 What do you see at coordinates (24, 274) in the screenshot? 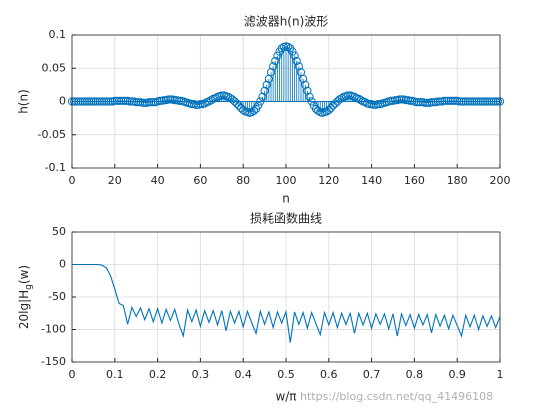
I see `y-axis-label-part: (w)` at bounding box center [24, 274].